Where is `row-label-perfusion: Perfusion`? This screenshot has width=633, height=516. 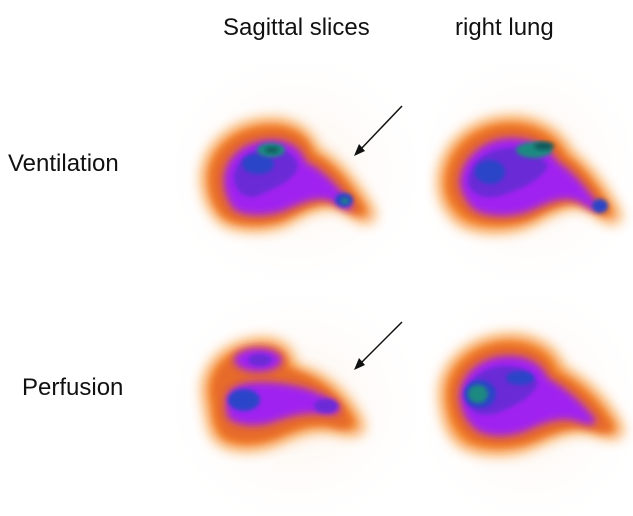
row-label-perfusion: Perfusion is located at coordinates (73, 387).